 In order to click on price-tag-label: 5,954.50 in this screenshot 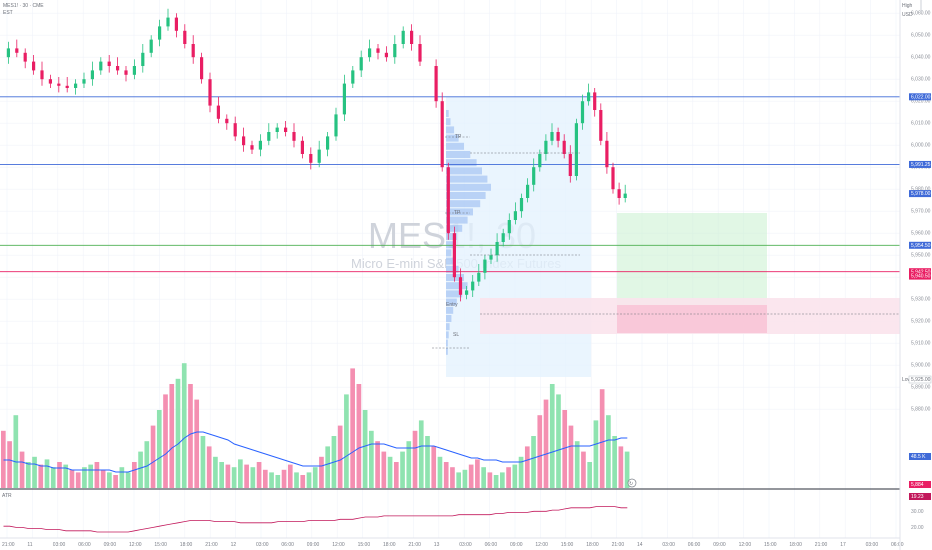, I will do `click(921, 246)`.